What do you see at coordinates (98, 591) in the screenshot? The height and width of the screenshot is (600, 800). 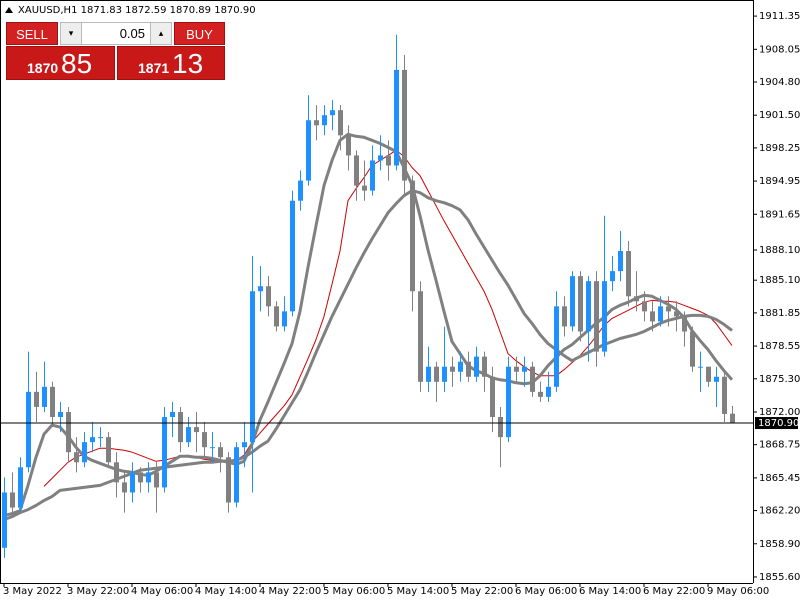 I see `x-tick-label: 3 May 22:00` at bounding box center [98, 591].